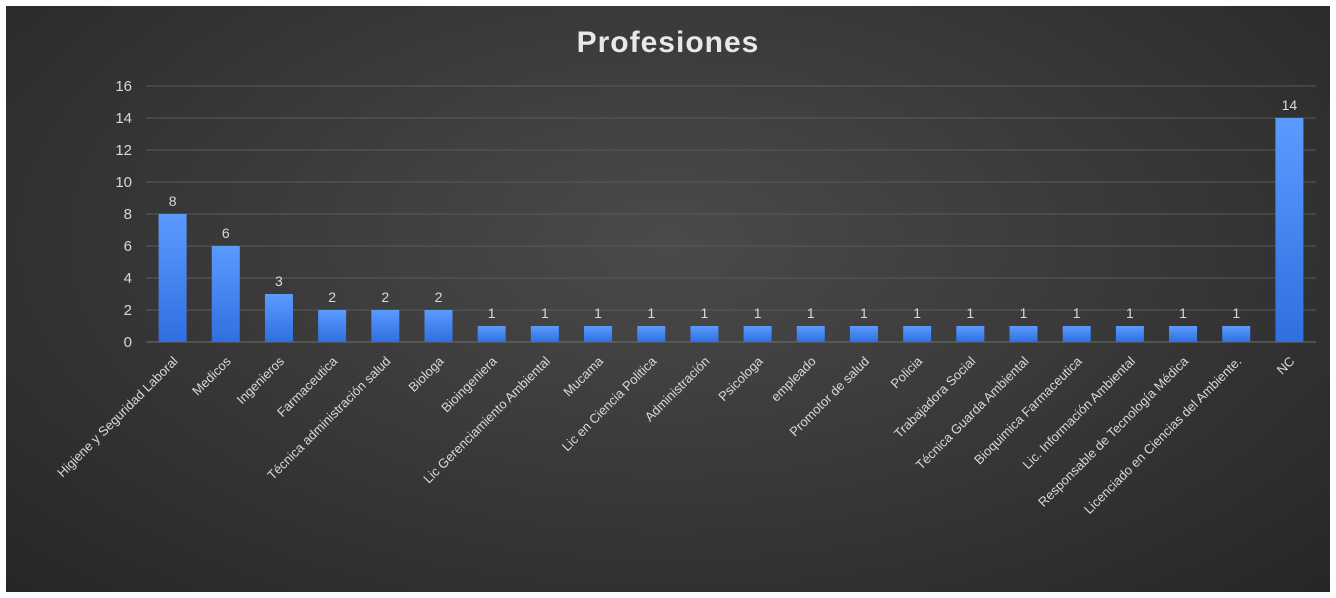 This screenshot has height=598, width=1336. I want to click on y-tick-label: 8, so click(128, 214).